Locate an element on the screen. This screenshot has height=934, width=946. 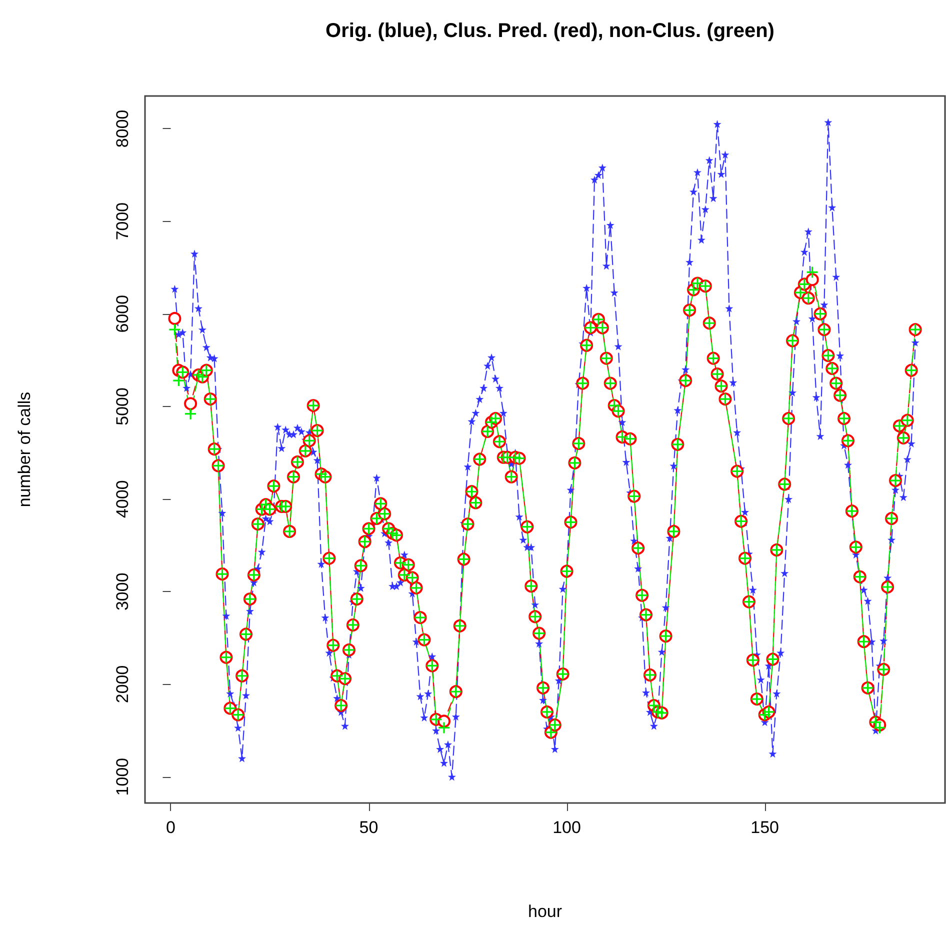
y-tick-label: 7000 is located at coordinates (122, 221).